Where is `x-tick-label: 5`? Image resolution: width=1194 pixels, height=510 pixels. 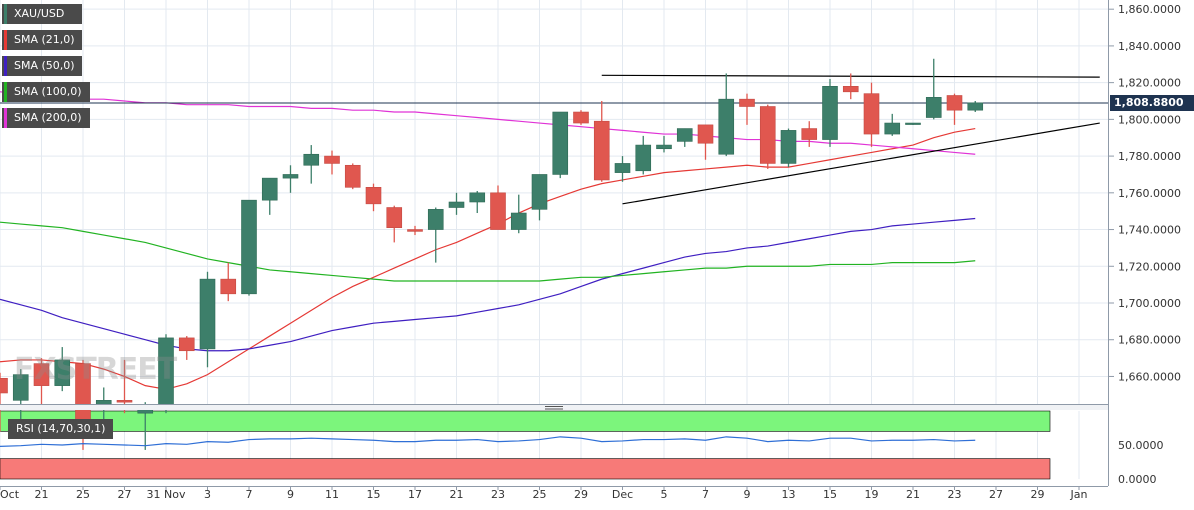
x-tick-label: 5 is located at coordinates (664, 494).